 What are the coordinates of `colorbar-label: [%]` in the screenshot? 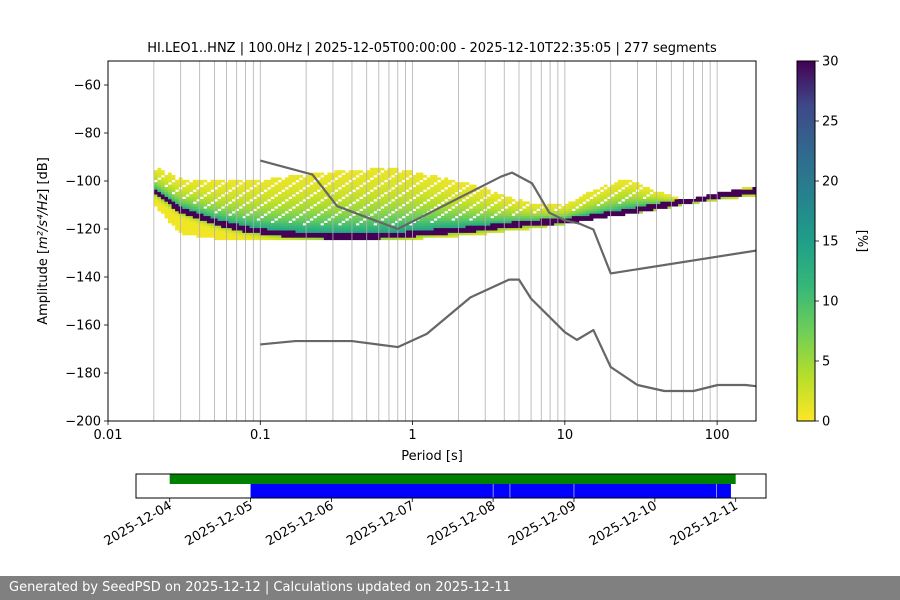 It's located at (861, 241).